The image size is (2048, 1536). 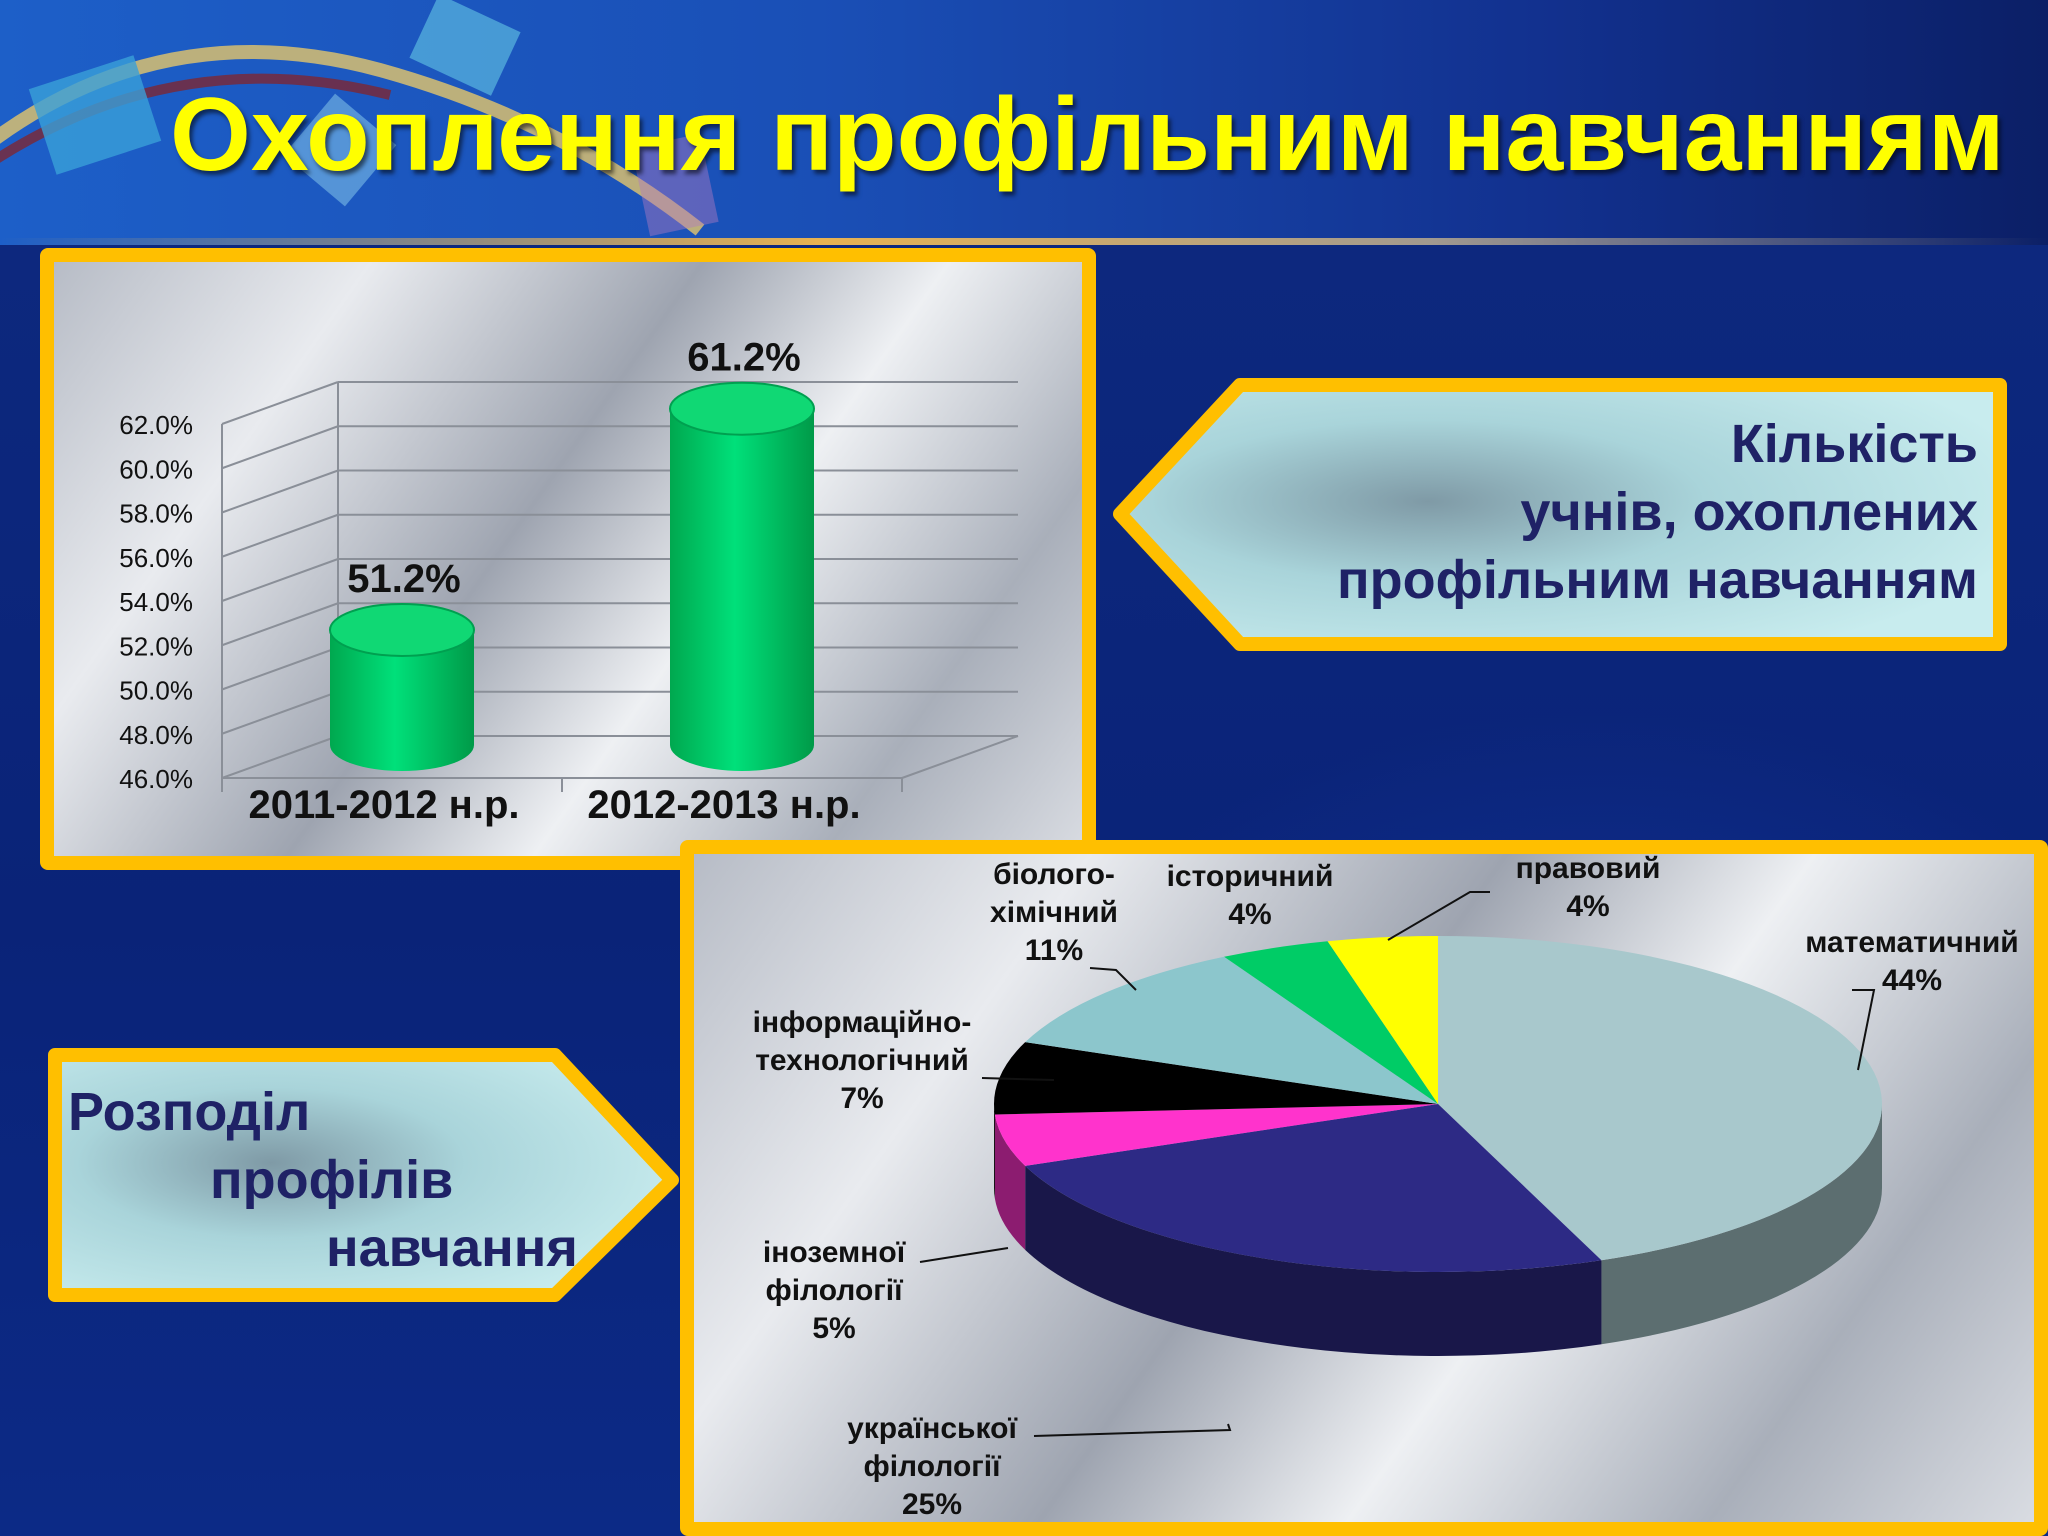 I want to click on slide-title: Охоплення профільним навчанням, so click(x=1087, y=135).